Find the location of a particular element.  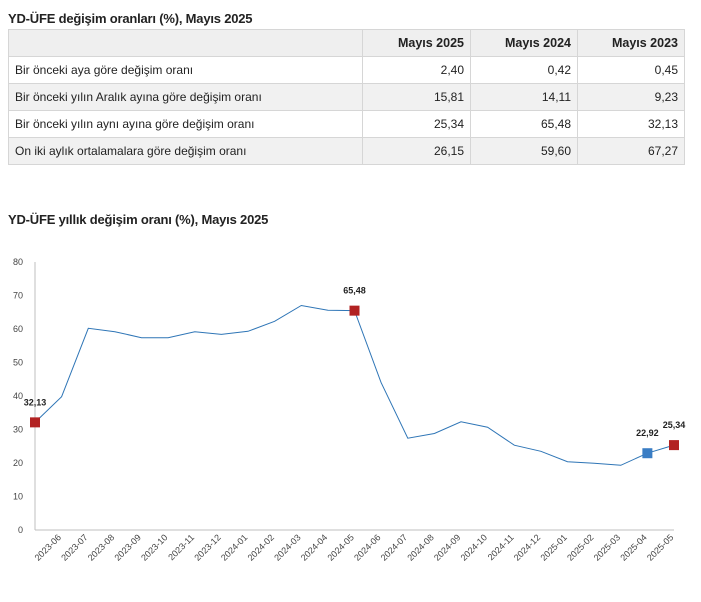

data-label: 25,34 is located at coordinates (674, 425).